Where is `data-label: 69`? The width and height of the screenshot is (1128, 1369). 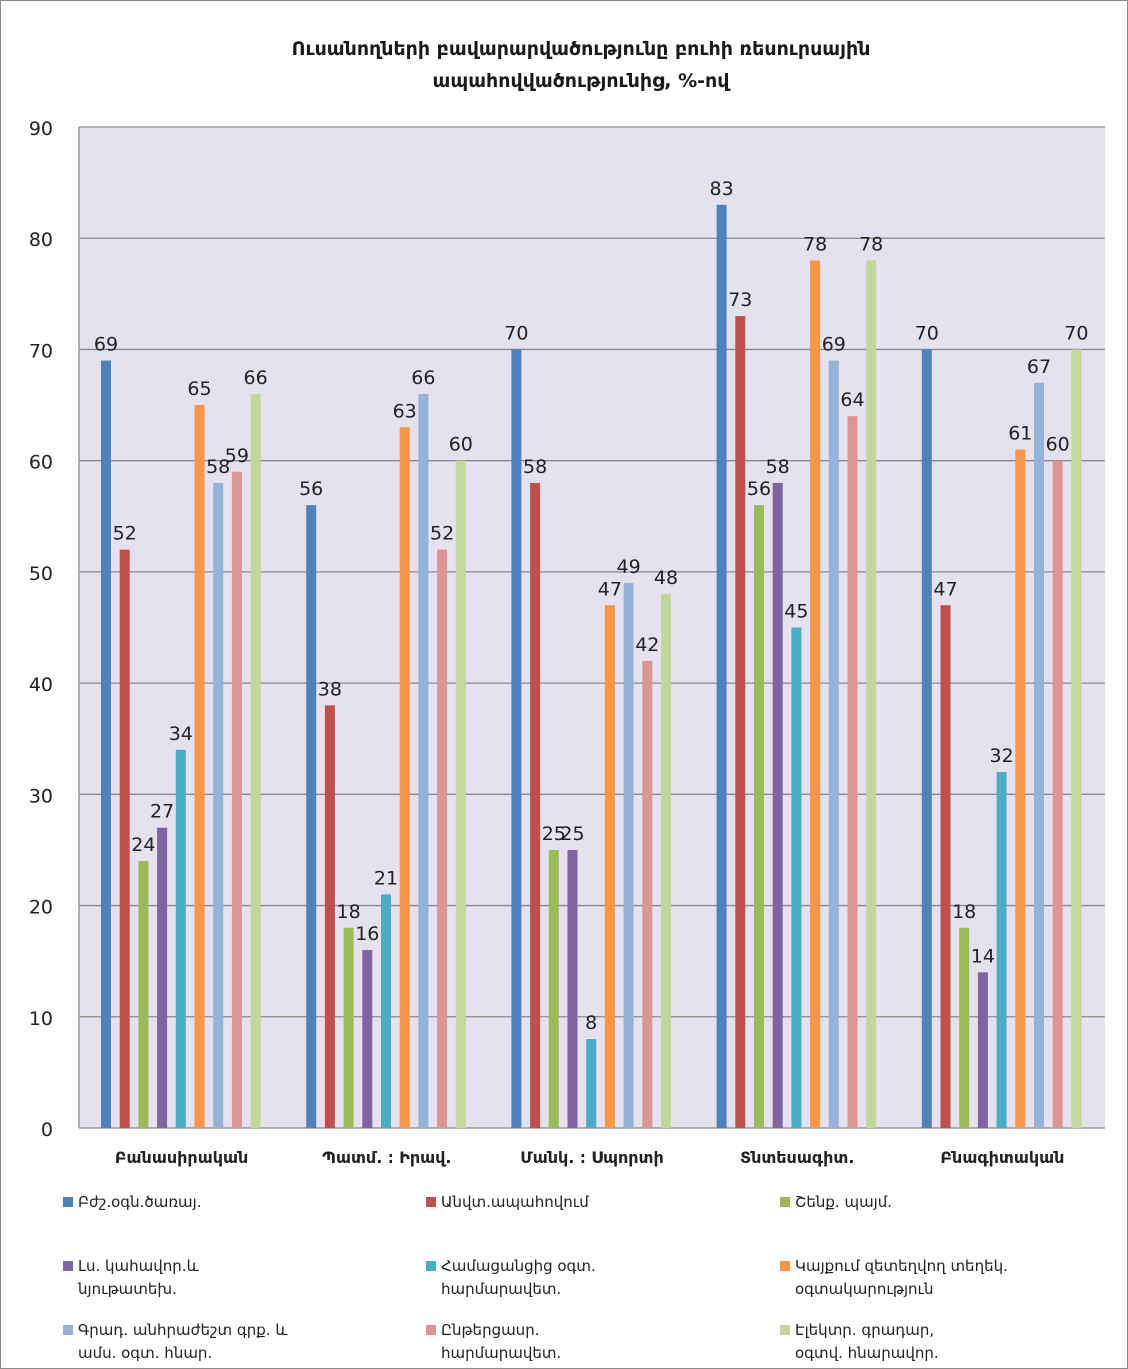 data-label: 69 is located at coordinates (834, 345).